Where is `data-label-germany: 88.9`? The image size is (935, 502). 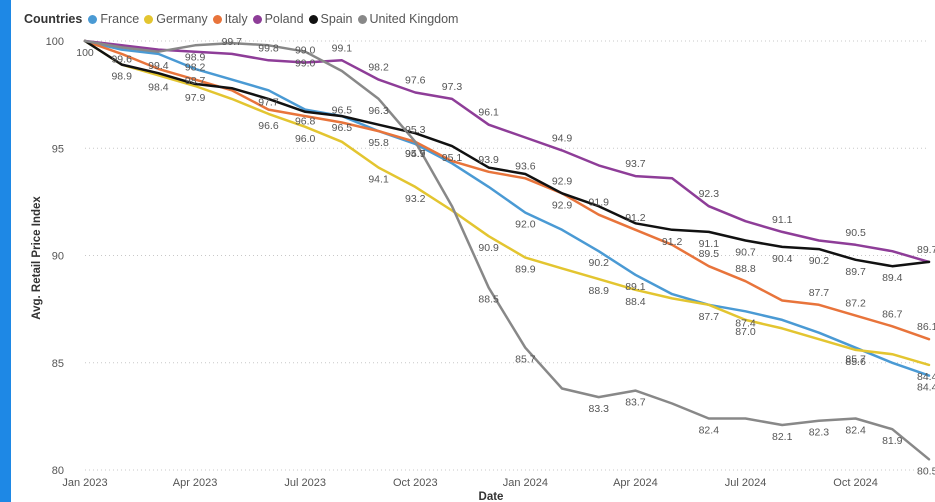
data-label-germany: 88.9 is located at coordinates (599, 291).